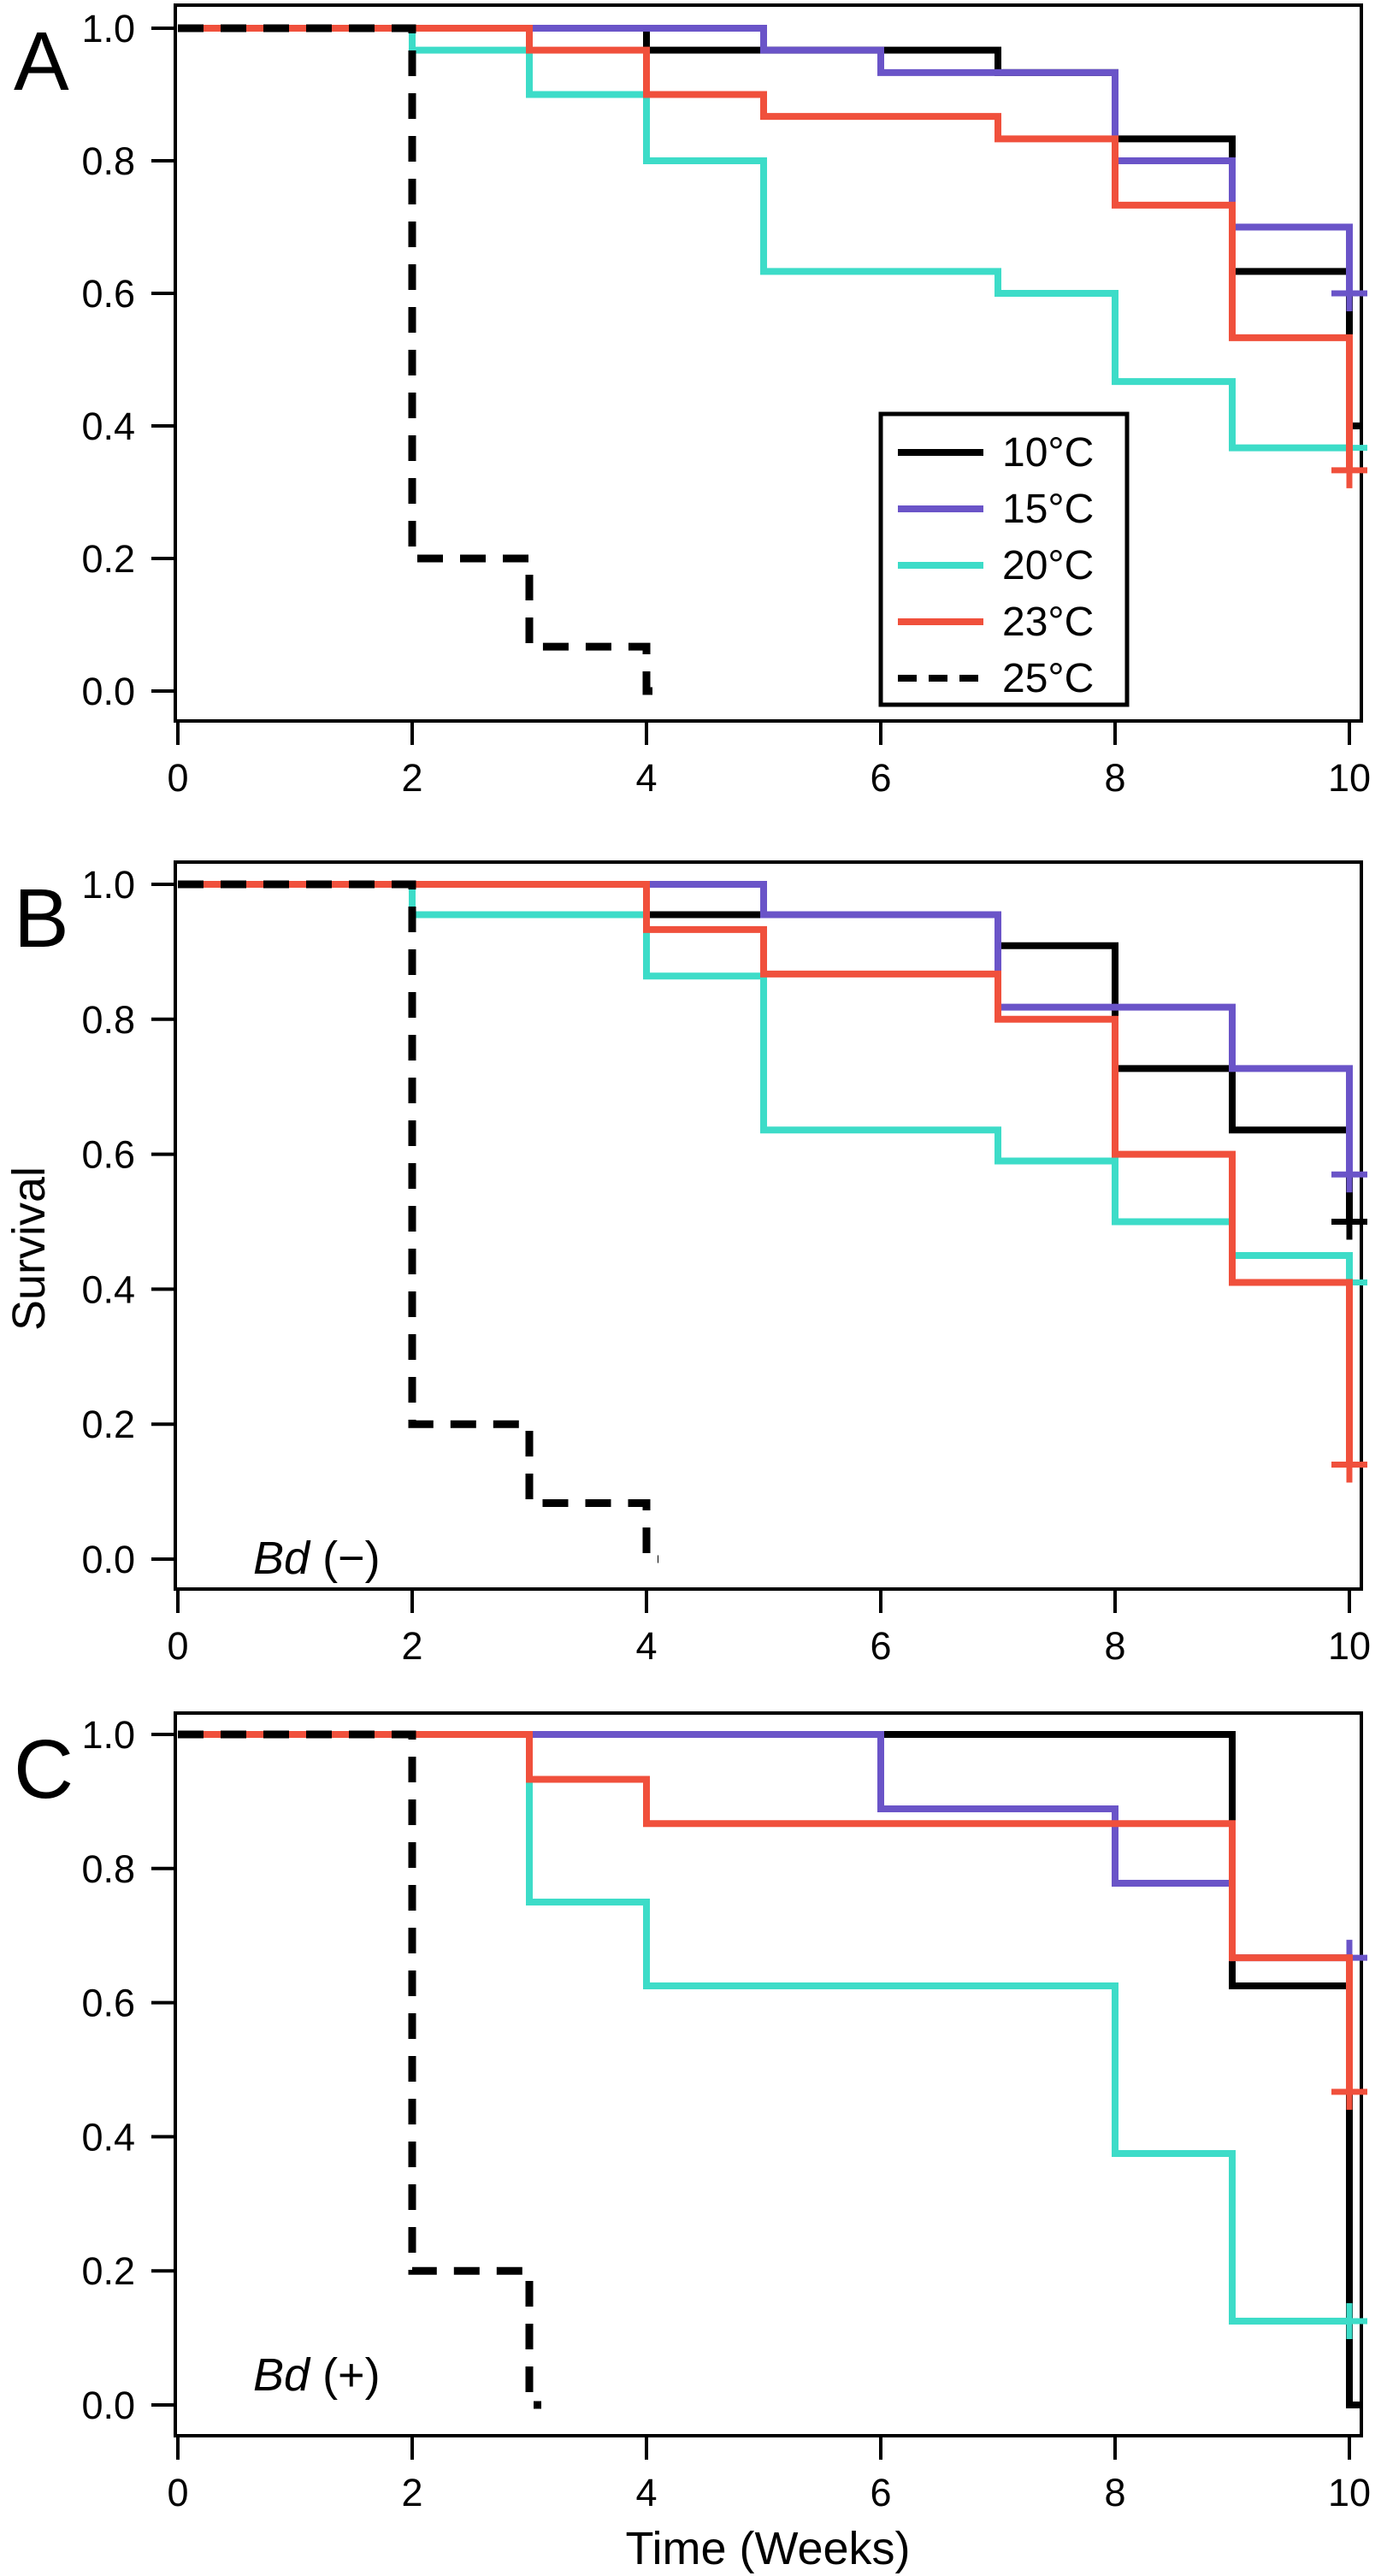 The width and height of the screenshot is (1387, 2576). I want to click on series-20C-line, so click(763, 238).